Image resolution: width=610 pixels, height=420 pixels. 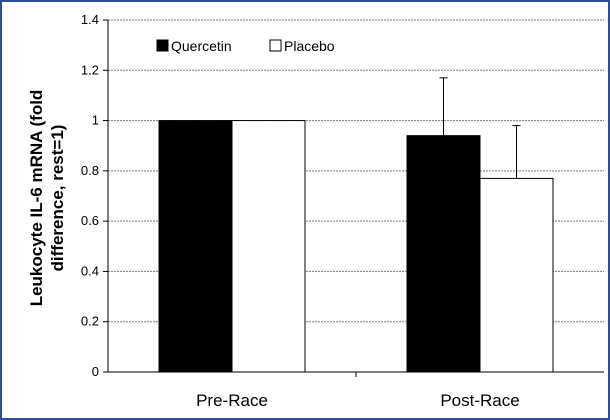 What do you see at coordinates (95, 120) in the screenshot?
I see `y-tick-label-5: 1` at bounding box center [95, 120].